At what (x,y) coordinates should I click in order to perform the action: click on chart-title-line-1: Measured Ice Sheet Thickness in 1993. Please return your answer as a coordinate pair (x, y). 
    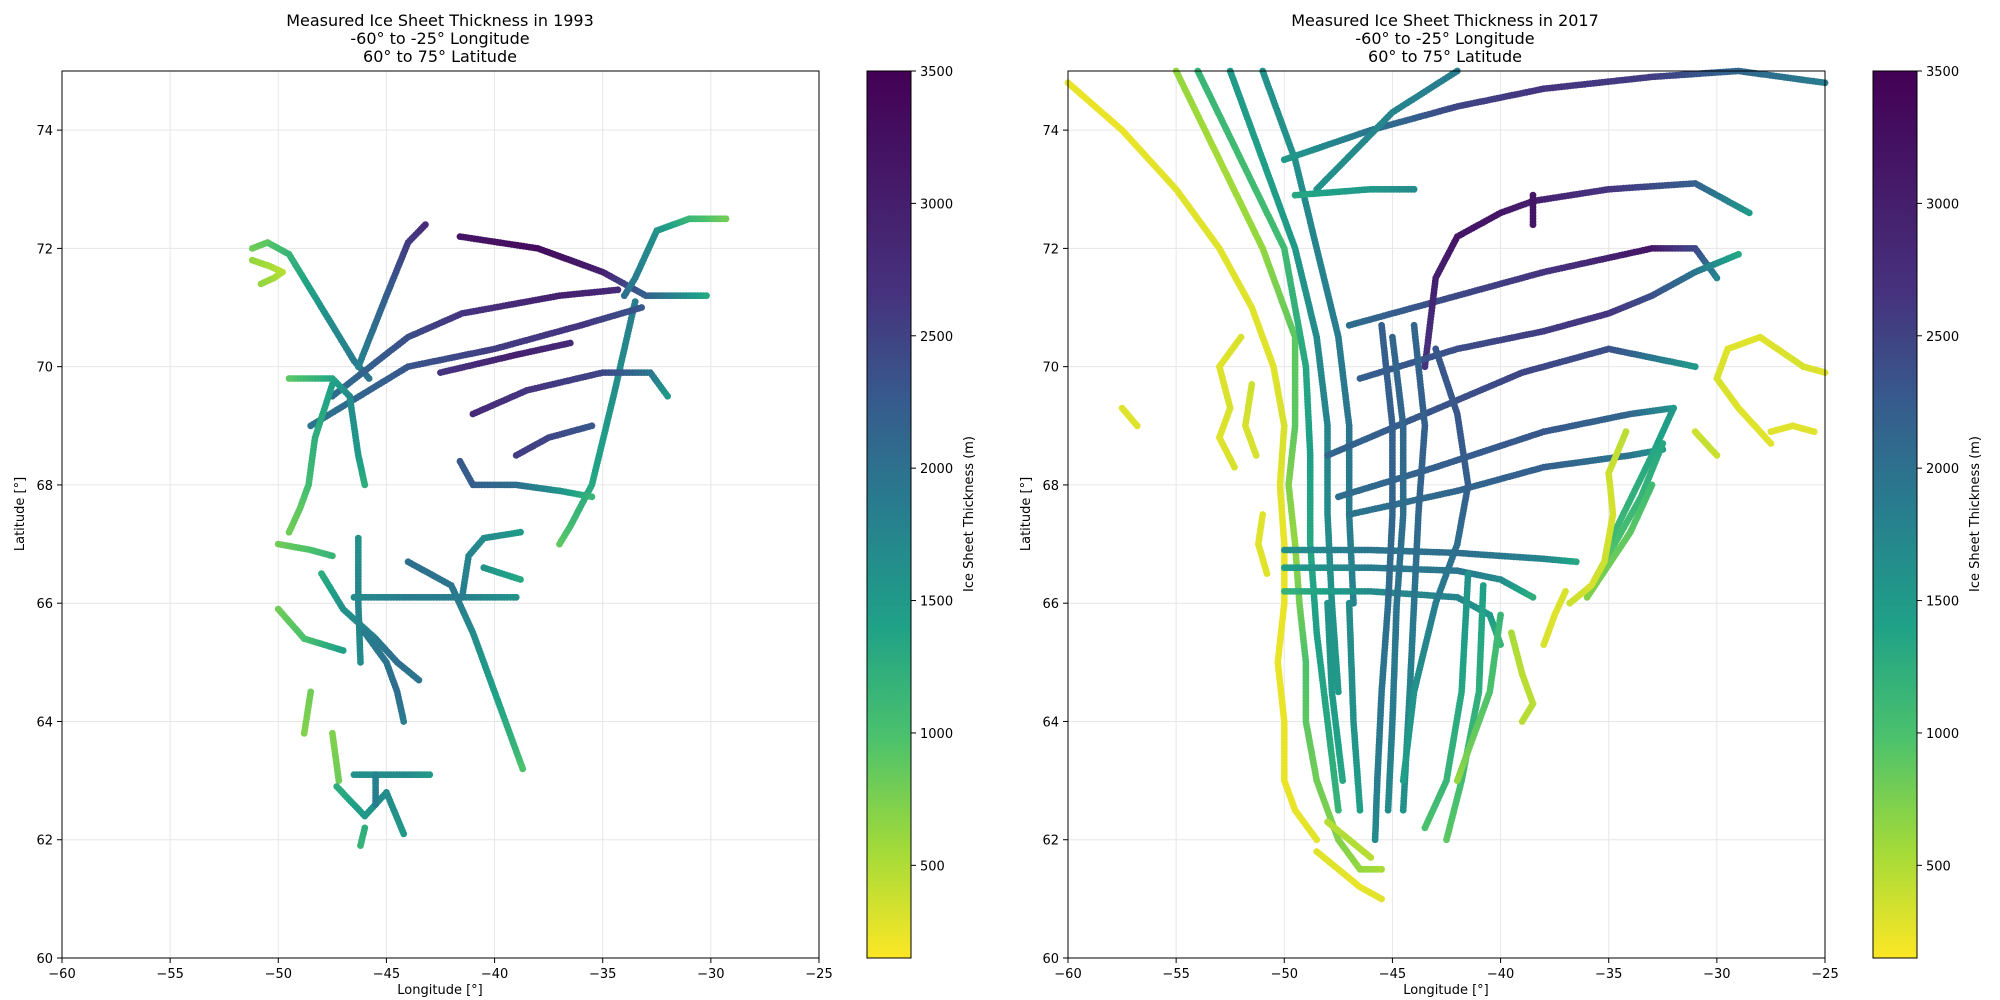
    Looking at the image, I should click on (440, 20).